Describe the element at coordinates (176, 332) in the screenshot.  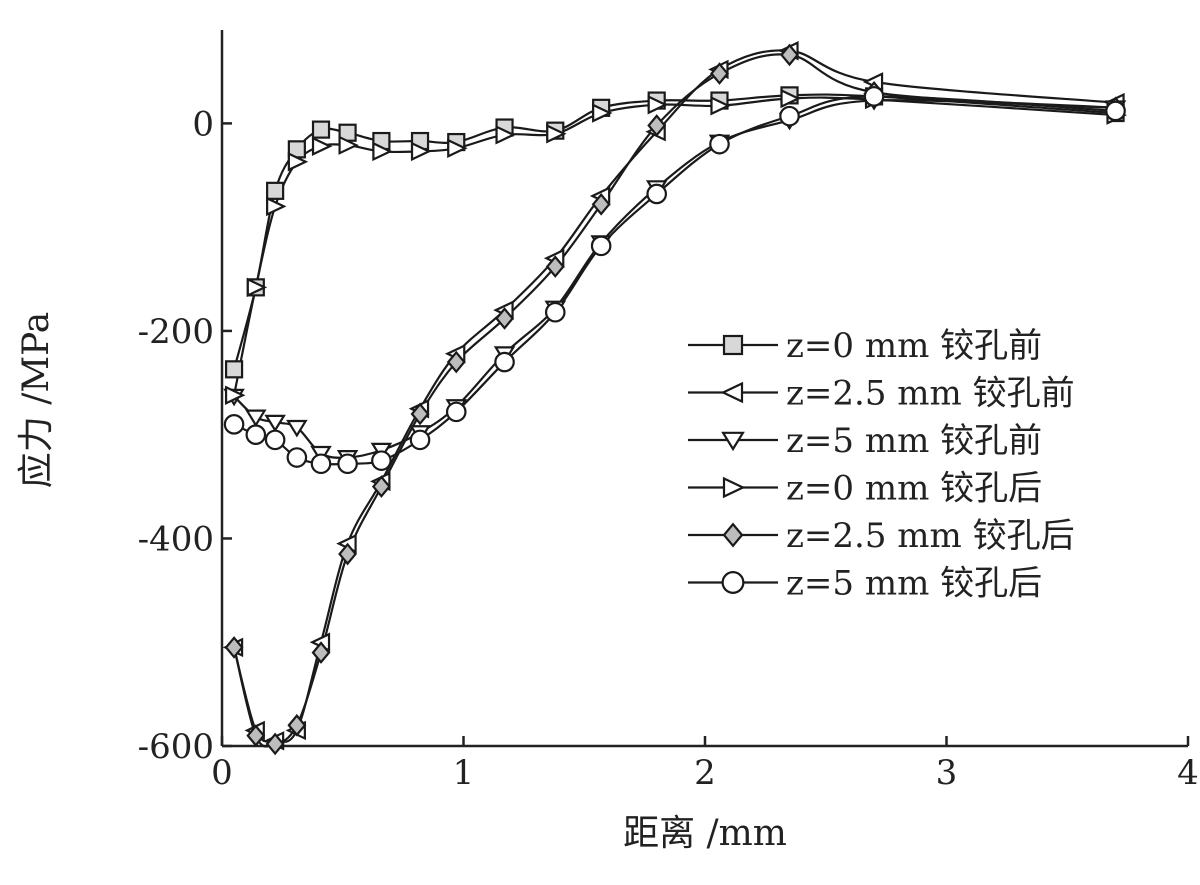
I see `y-tick-label: -200` at that location.